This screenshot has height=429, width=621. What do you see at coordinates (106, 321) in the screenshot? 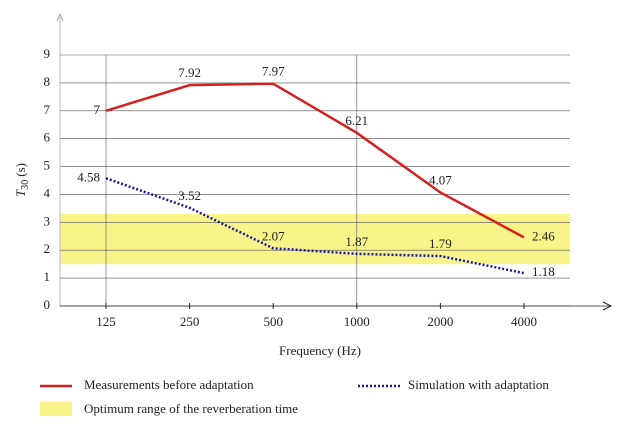
I see `x-tick-label: 125` at bounding box center [106, 321].